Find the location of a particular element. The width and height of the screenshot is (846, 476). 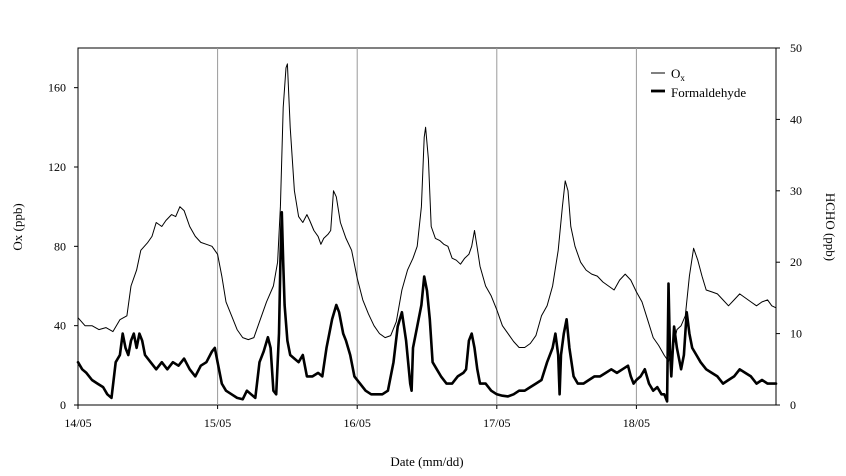

x-tick-label: 15/05 is located at coordinates (217, 423).